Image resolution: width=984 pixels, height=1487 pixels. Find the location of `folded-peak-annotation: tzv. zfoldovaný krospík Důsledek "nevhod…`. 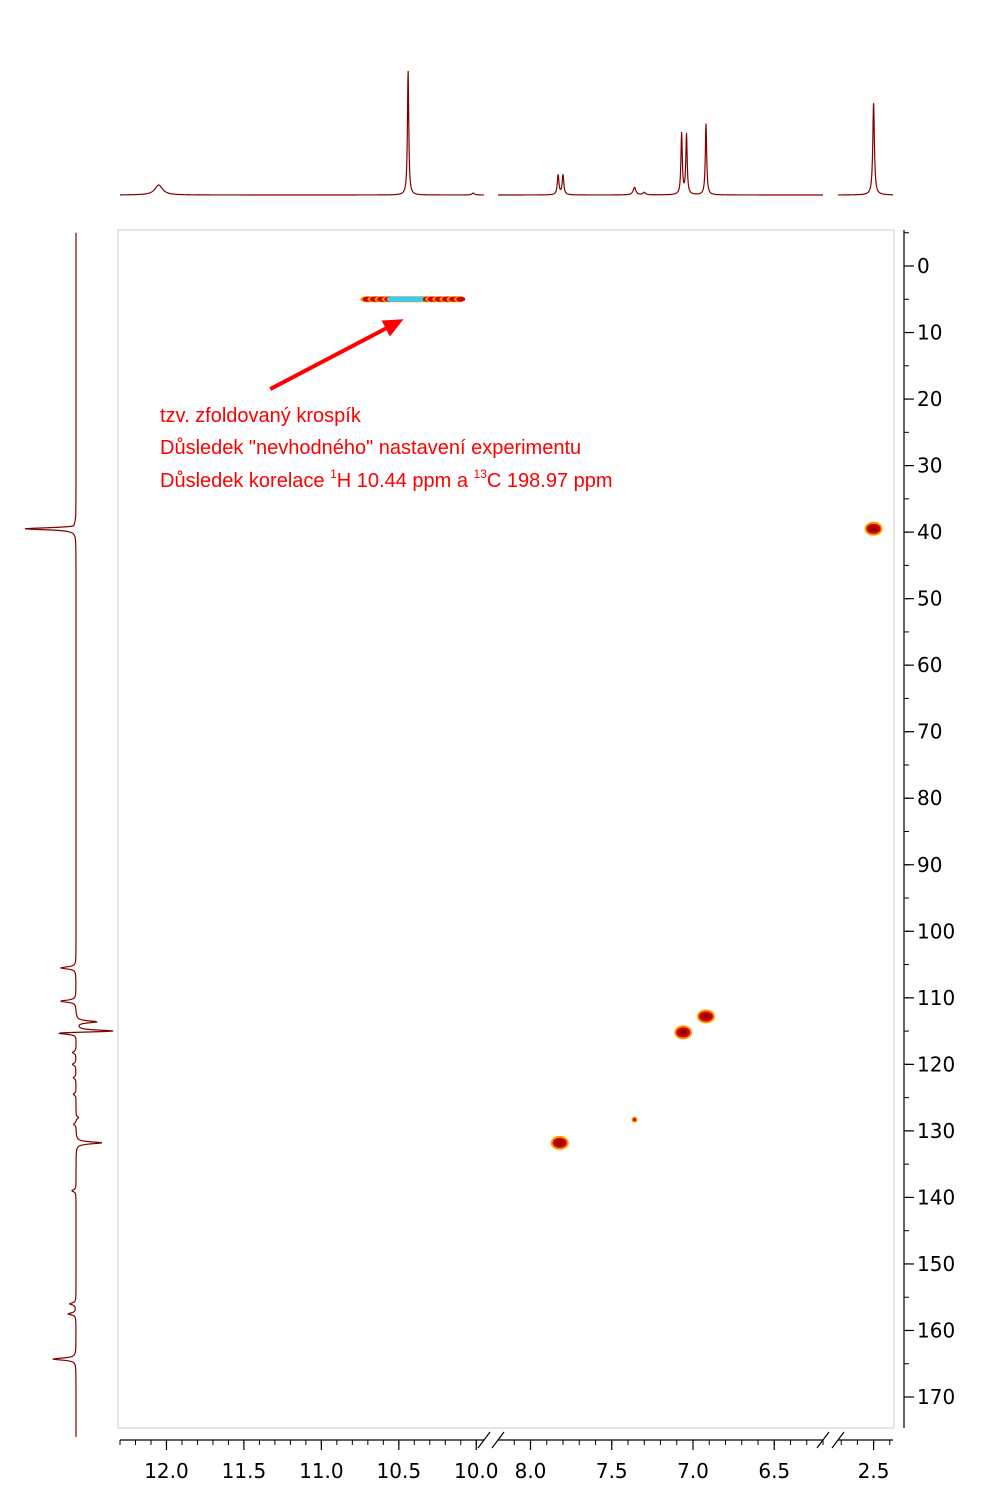

folded-peak-annotation: tzv. zfoldovaný krospík Důsledek "nevhod… is located at coordinates (386, 405).